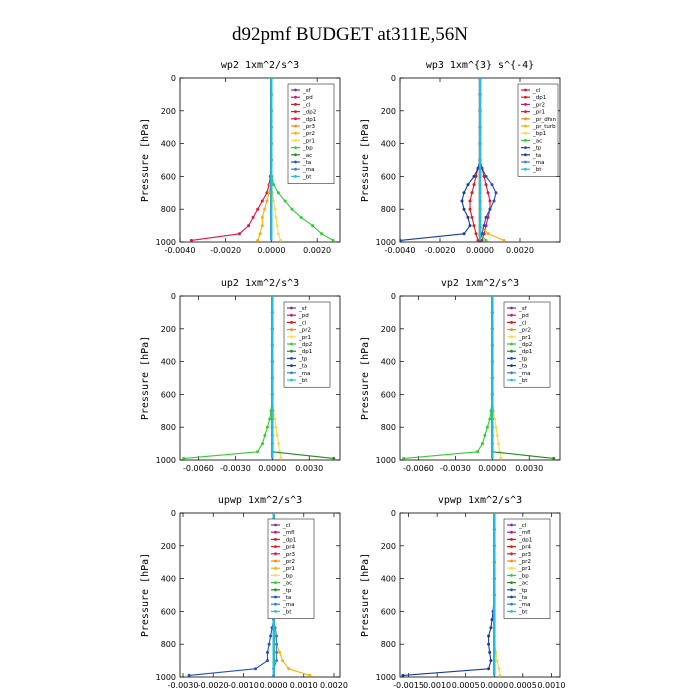 Image resolution: width=700 pixels, height=700 pixels. Describe the element at coordinates (309, 120) in the screenshot. I see `legend-label: _dp1` at that location.